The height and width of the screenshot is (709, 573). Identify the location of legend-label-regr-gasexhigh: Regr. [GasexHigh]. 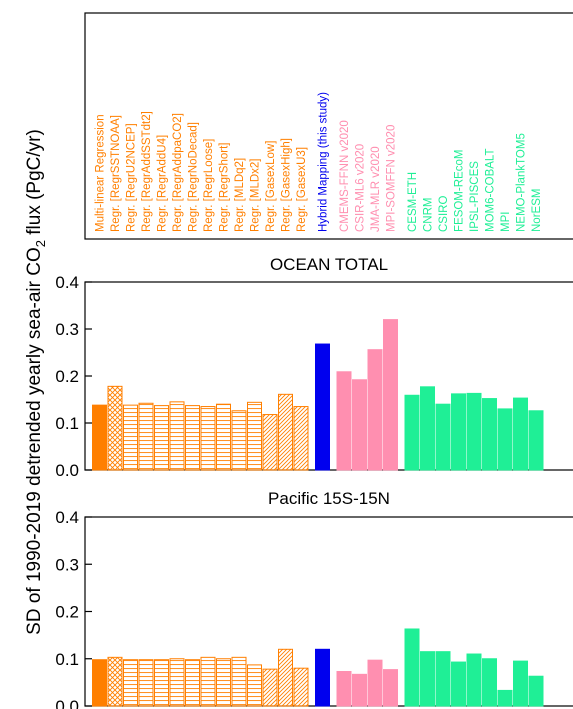
(287, 185).